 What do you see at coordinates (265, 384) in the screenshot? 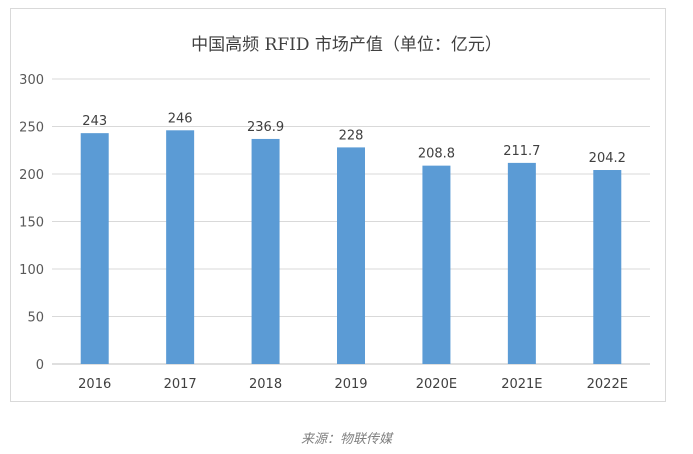
I see `x-tick-label: 2018` at bounding box center [265, 384].